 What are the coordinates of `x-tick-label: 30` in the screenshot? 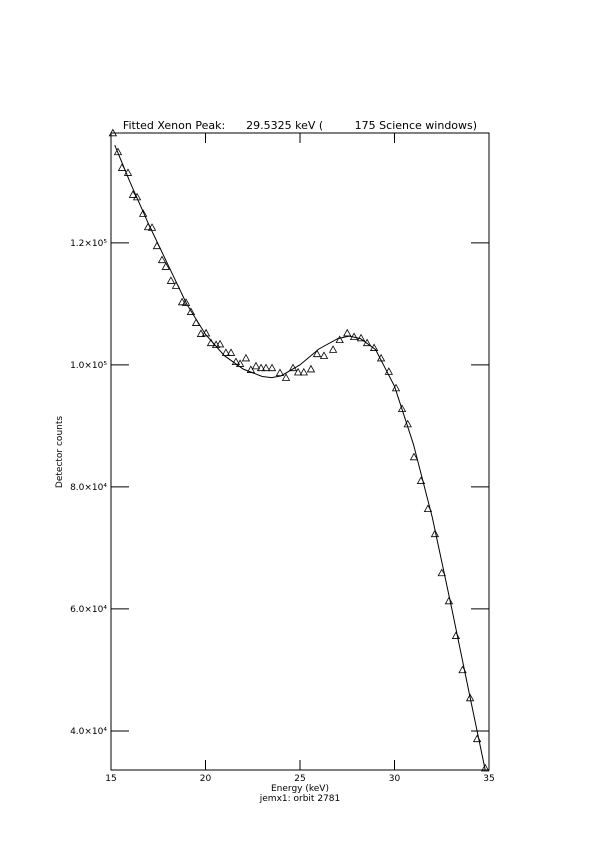 It's located at (395, 779).